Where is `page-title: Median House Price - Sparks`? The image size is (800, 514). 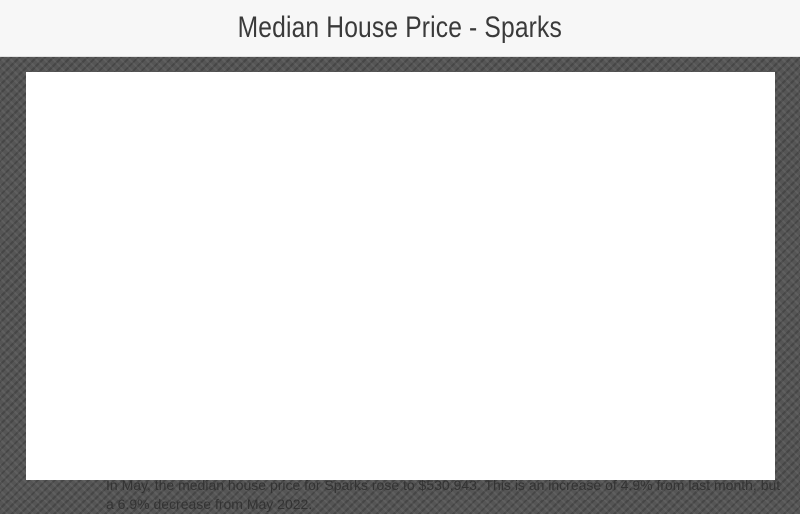
page-title: Median House Price - Sparks is located at coordinates (400, 27).